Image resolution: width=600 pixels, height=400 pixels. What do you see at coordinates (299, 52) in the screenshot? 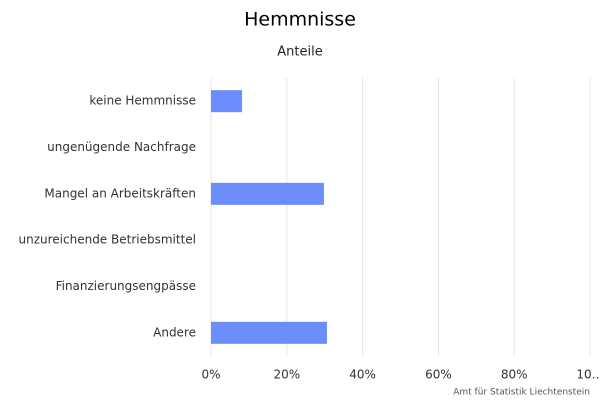
I see `chart-subtitle: Anteile` at bounding box center [299, 52].